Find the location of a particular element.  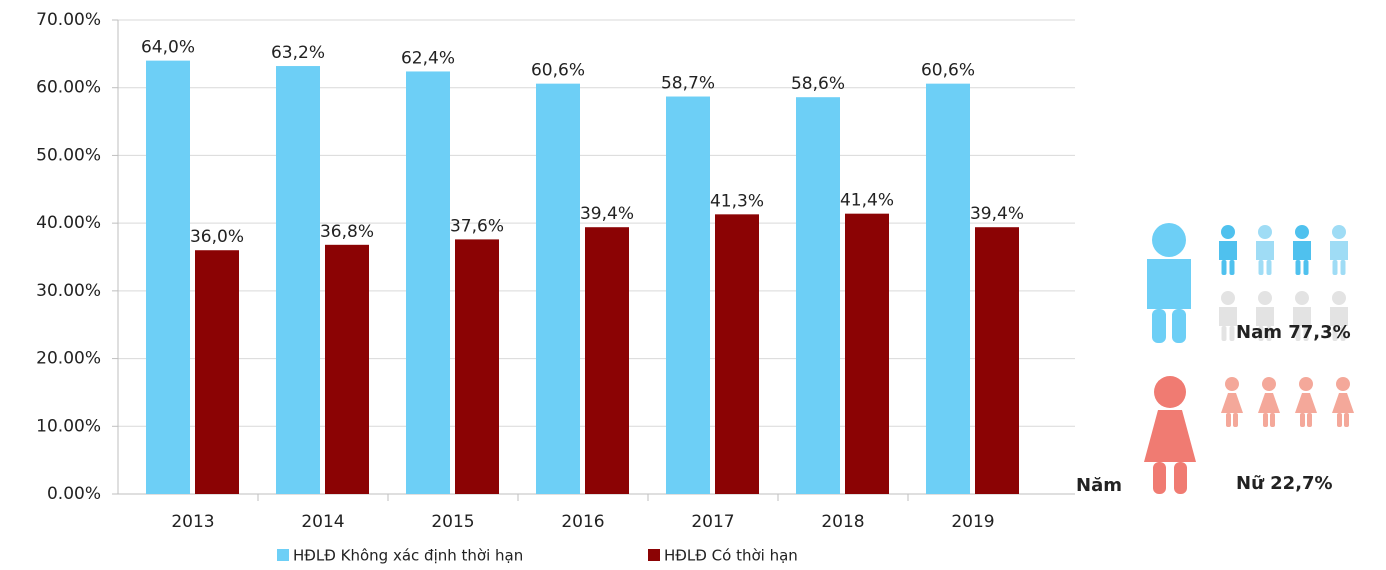

data-label: 64,0% is located at coordinates (168, 48).